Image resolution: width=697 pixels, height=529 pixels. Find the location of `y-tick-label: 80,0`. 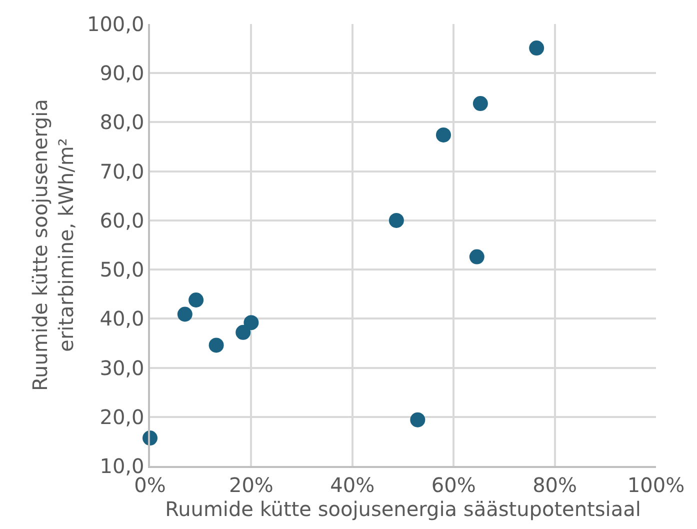

y-tick-label: 80,0 is located at coordinates (122, 122).